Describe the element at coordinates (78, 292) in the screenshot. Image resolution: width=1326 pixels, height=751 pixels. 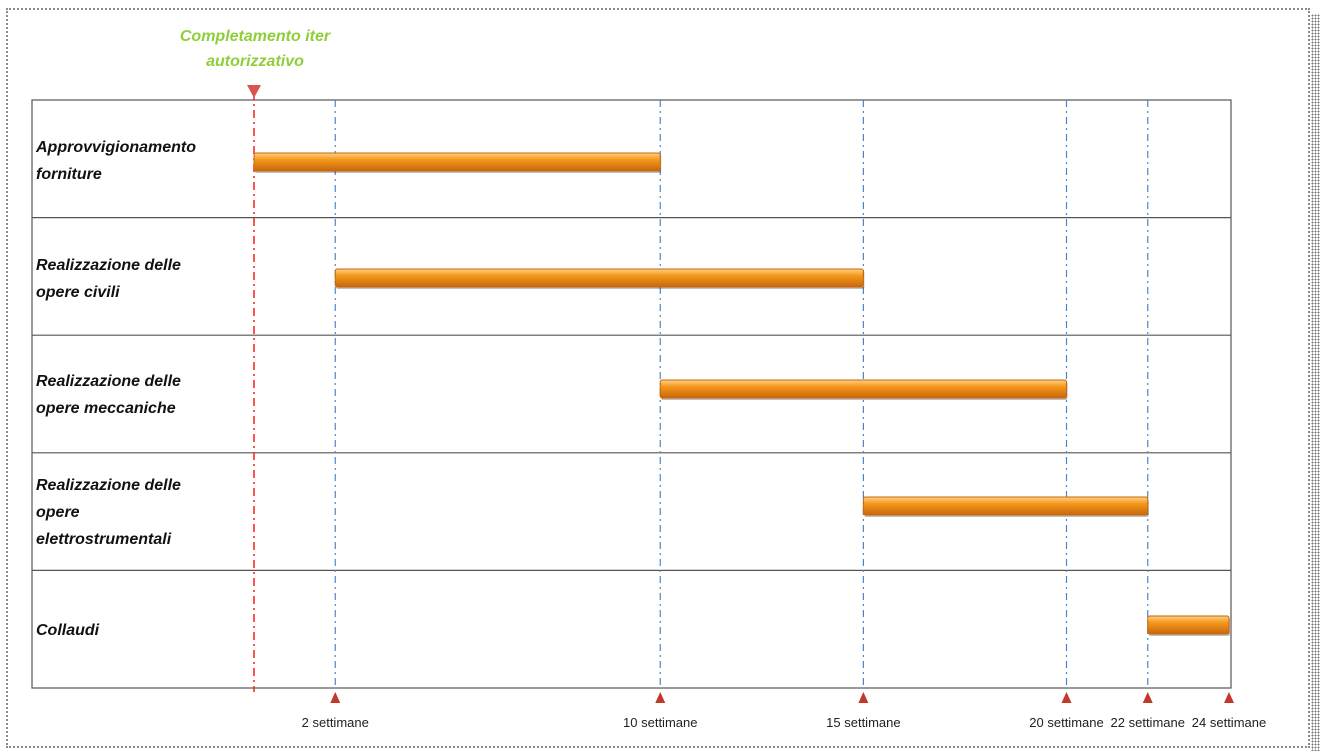
I see `task-label-2-line-2: opere civili` at that location.